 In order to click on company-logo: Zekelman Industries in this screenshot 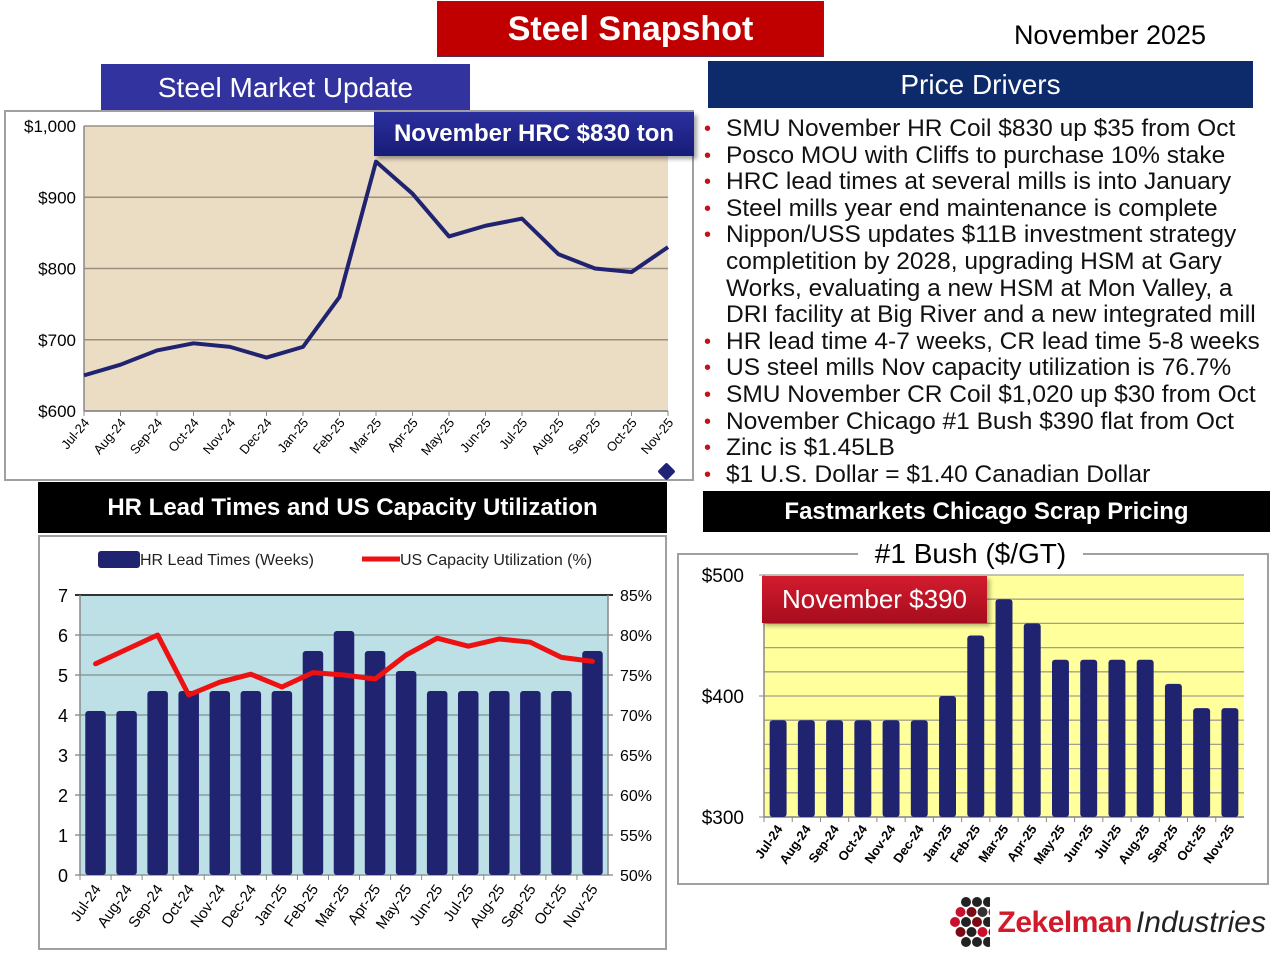, I will do `click(1106, 923)`.